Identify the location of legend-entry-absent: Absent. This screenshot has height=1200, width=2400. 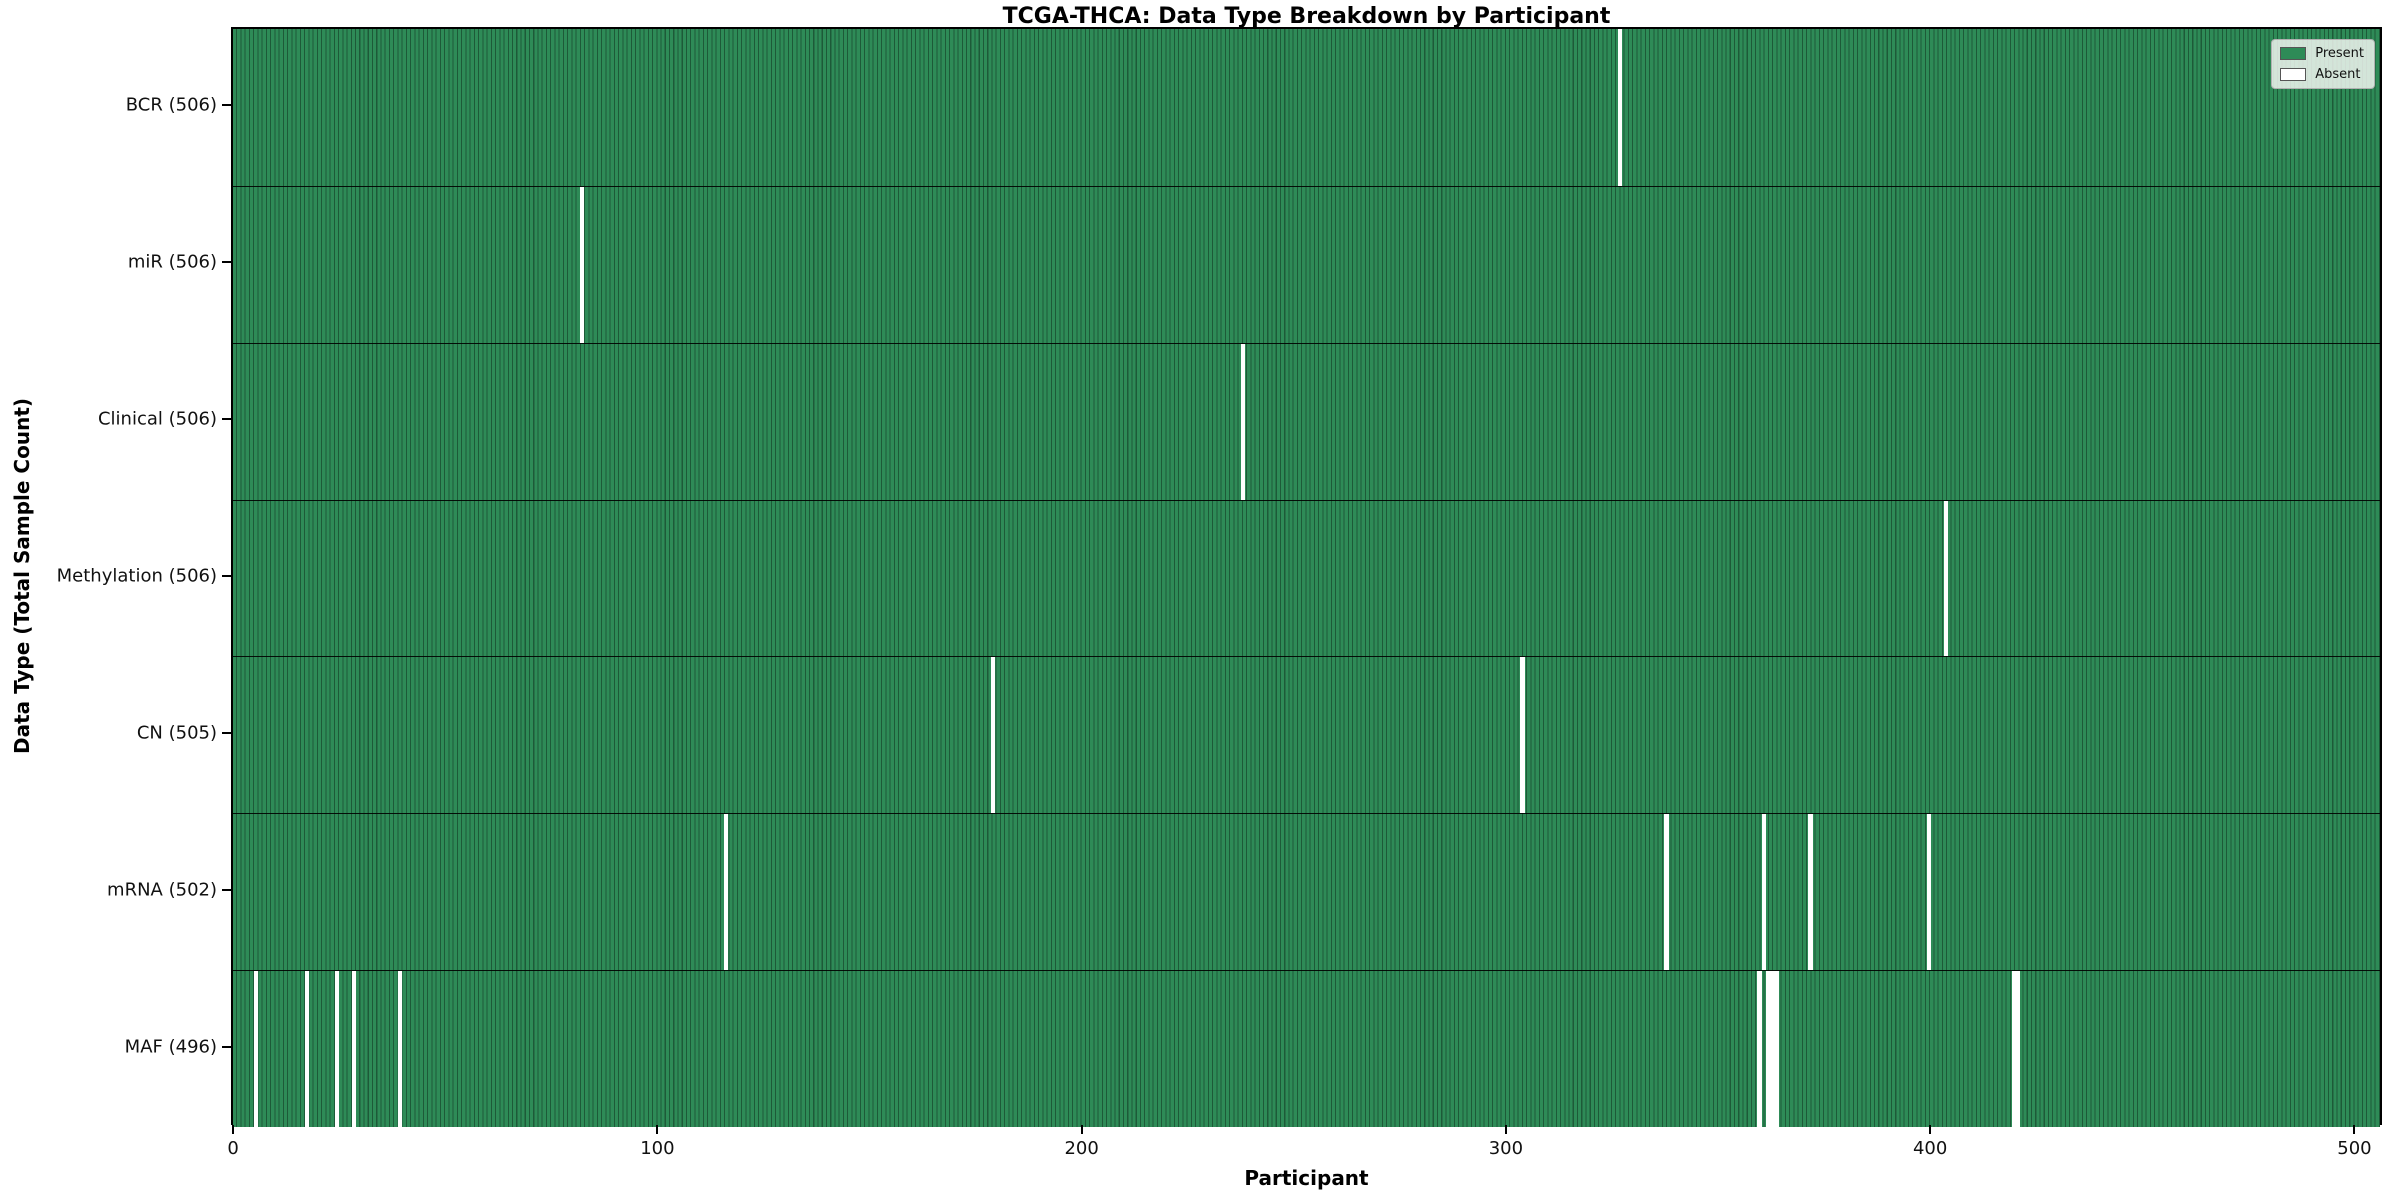
(2322, 74).